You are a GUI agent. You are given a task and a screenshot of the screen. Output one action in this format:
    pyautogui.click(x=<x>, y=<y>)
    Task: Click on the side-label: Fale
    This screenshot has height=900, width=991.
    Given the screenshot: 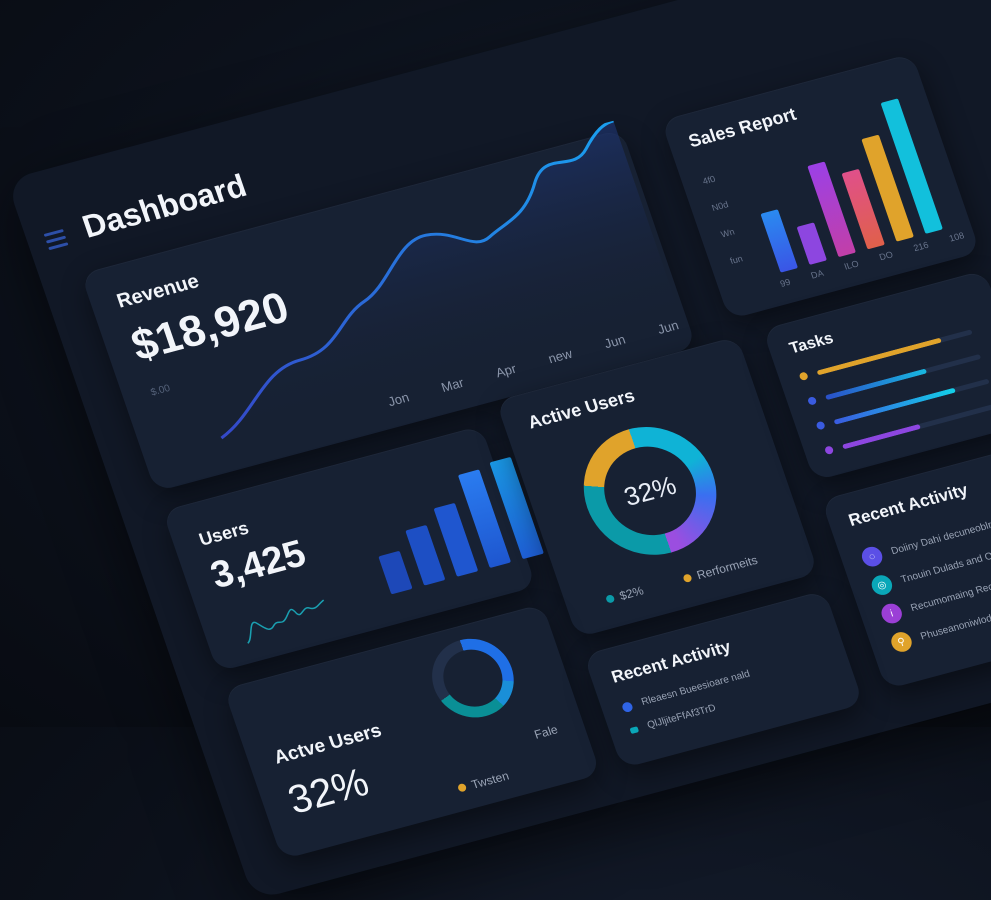 What is the action you would take?
    pyautogui.click(x=545, y=731)
    